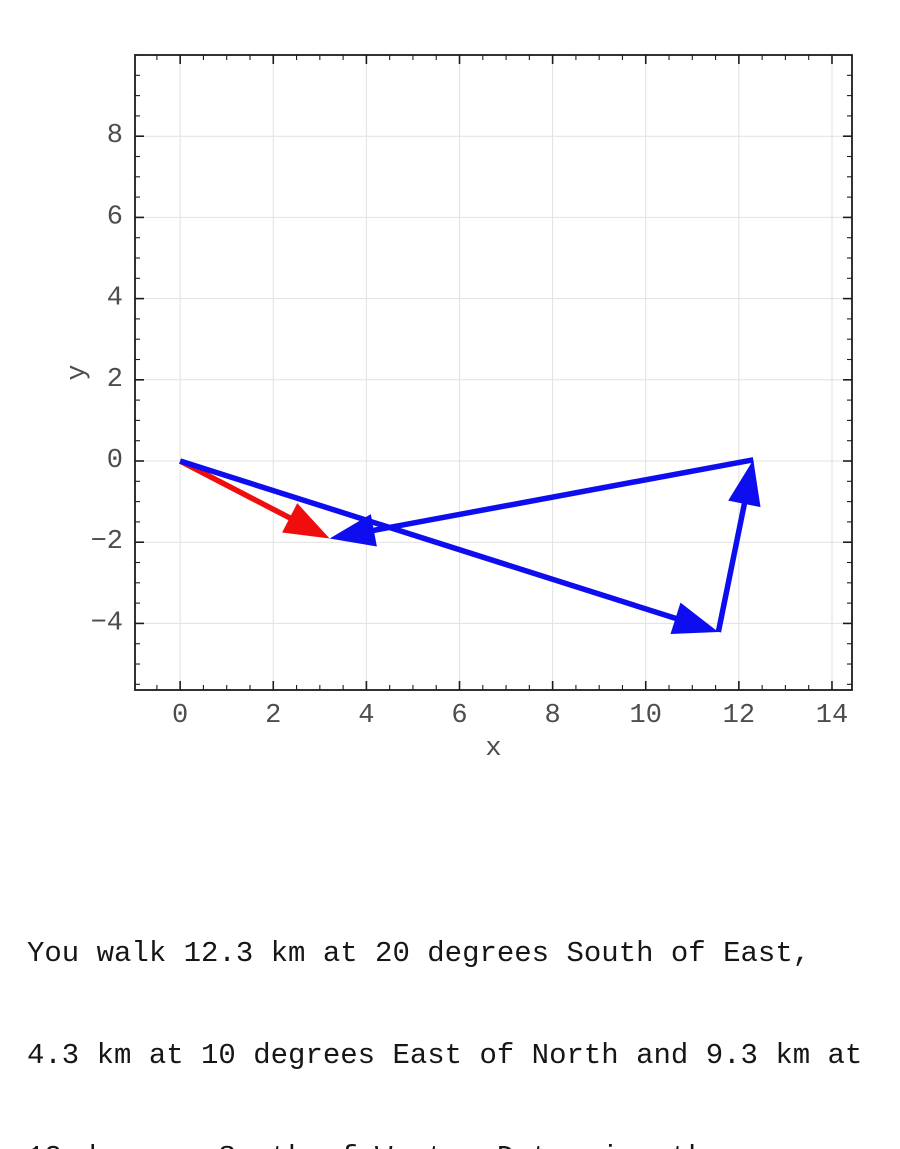 The image size is (900, 1149). What do you see at coordinates (646, 716) in the screenshot?
I see `x-tick-label: 10` at bounding box center [646, 716].